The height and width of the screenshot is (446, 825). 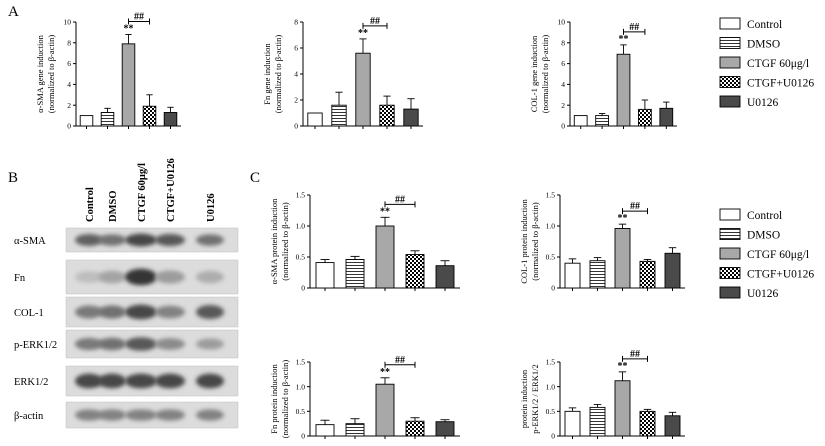 What do you see at coordinates (113, 207) in the screenshot?
I see `lane-label: DMSO` at bounding box center [113, 207].